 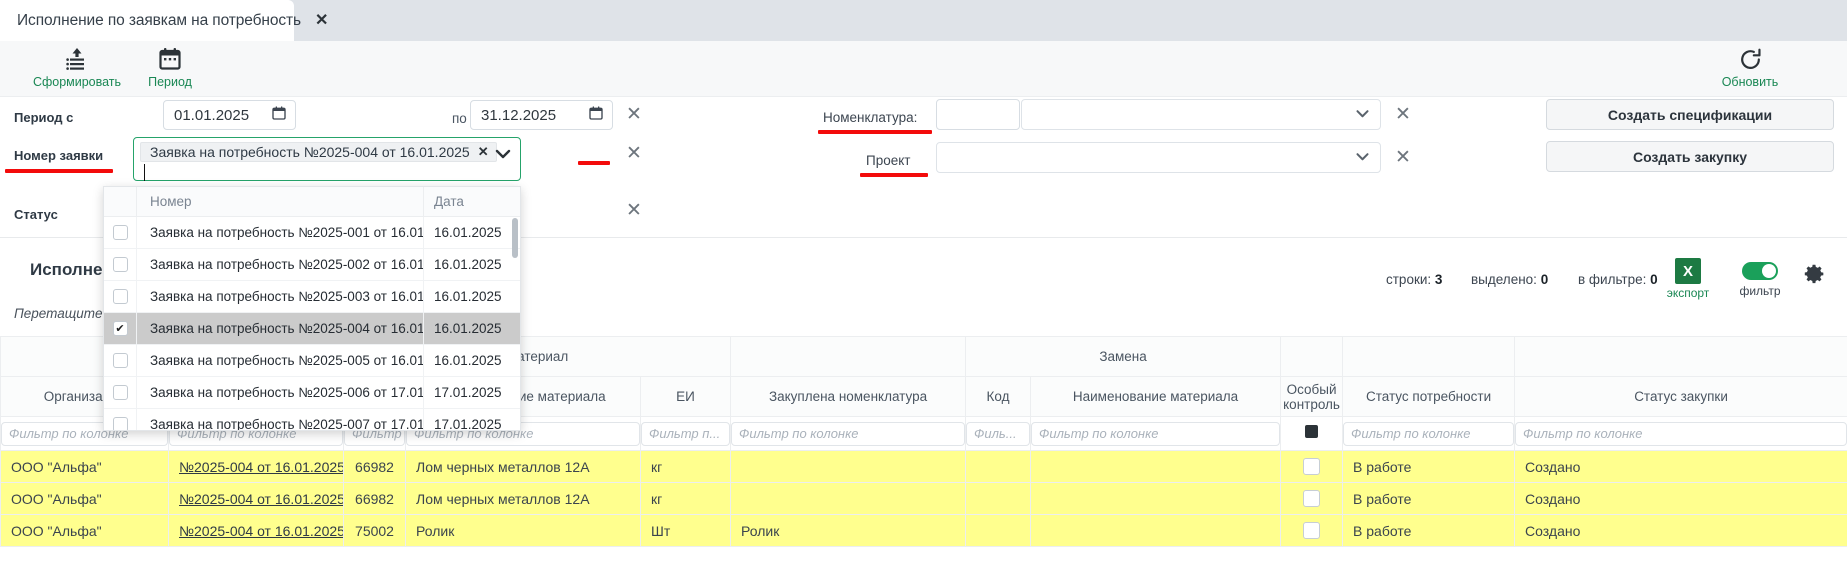 I want to click on request-number-underline, so click(x=59, y=171).